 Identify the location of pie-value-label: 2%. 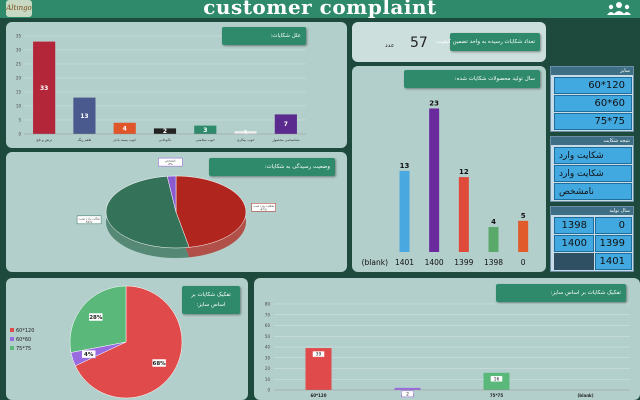
(170, 164).